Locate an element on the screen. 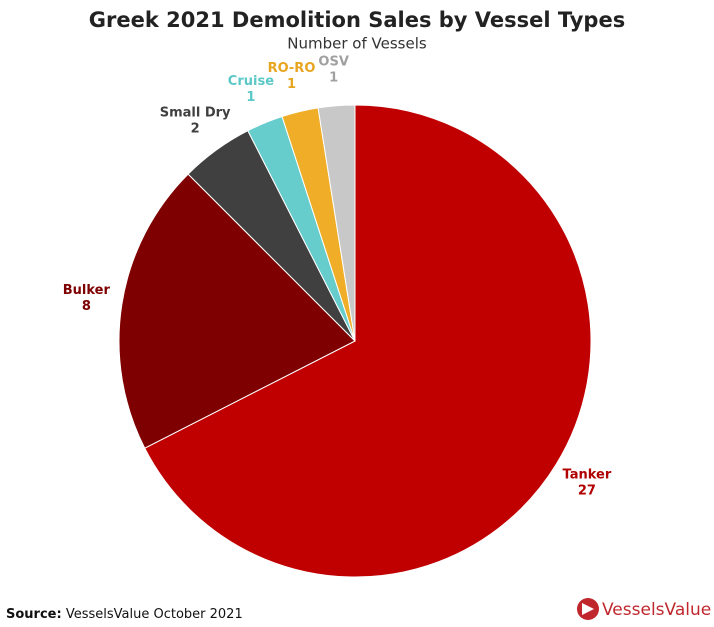 The width and height of the screenshot is (714, 627). slice-label: Cruise is located at coordinates (251, 81).